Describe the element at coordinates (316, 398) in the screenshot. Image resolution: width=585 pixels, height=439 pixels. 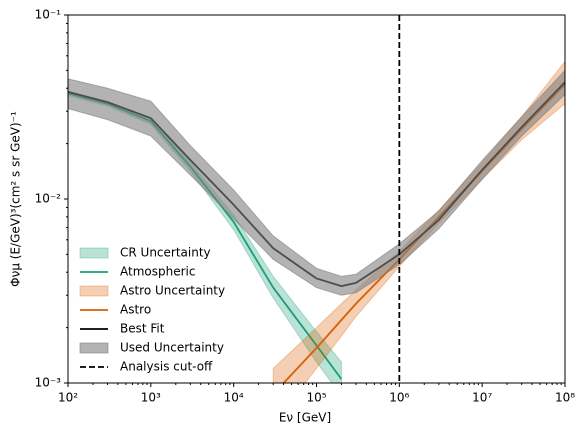
I see `x-tick-label: 10⁵` at that location.